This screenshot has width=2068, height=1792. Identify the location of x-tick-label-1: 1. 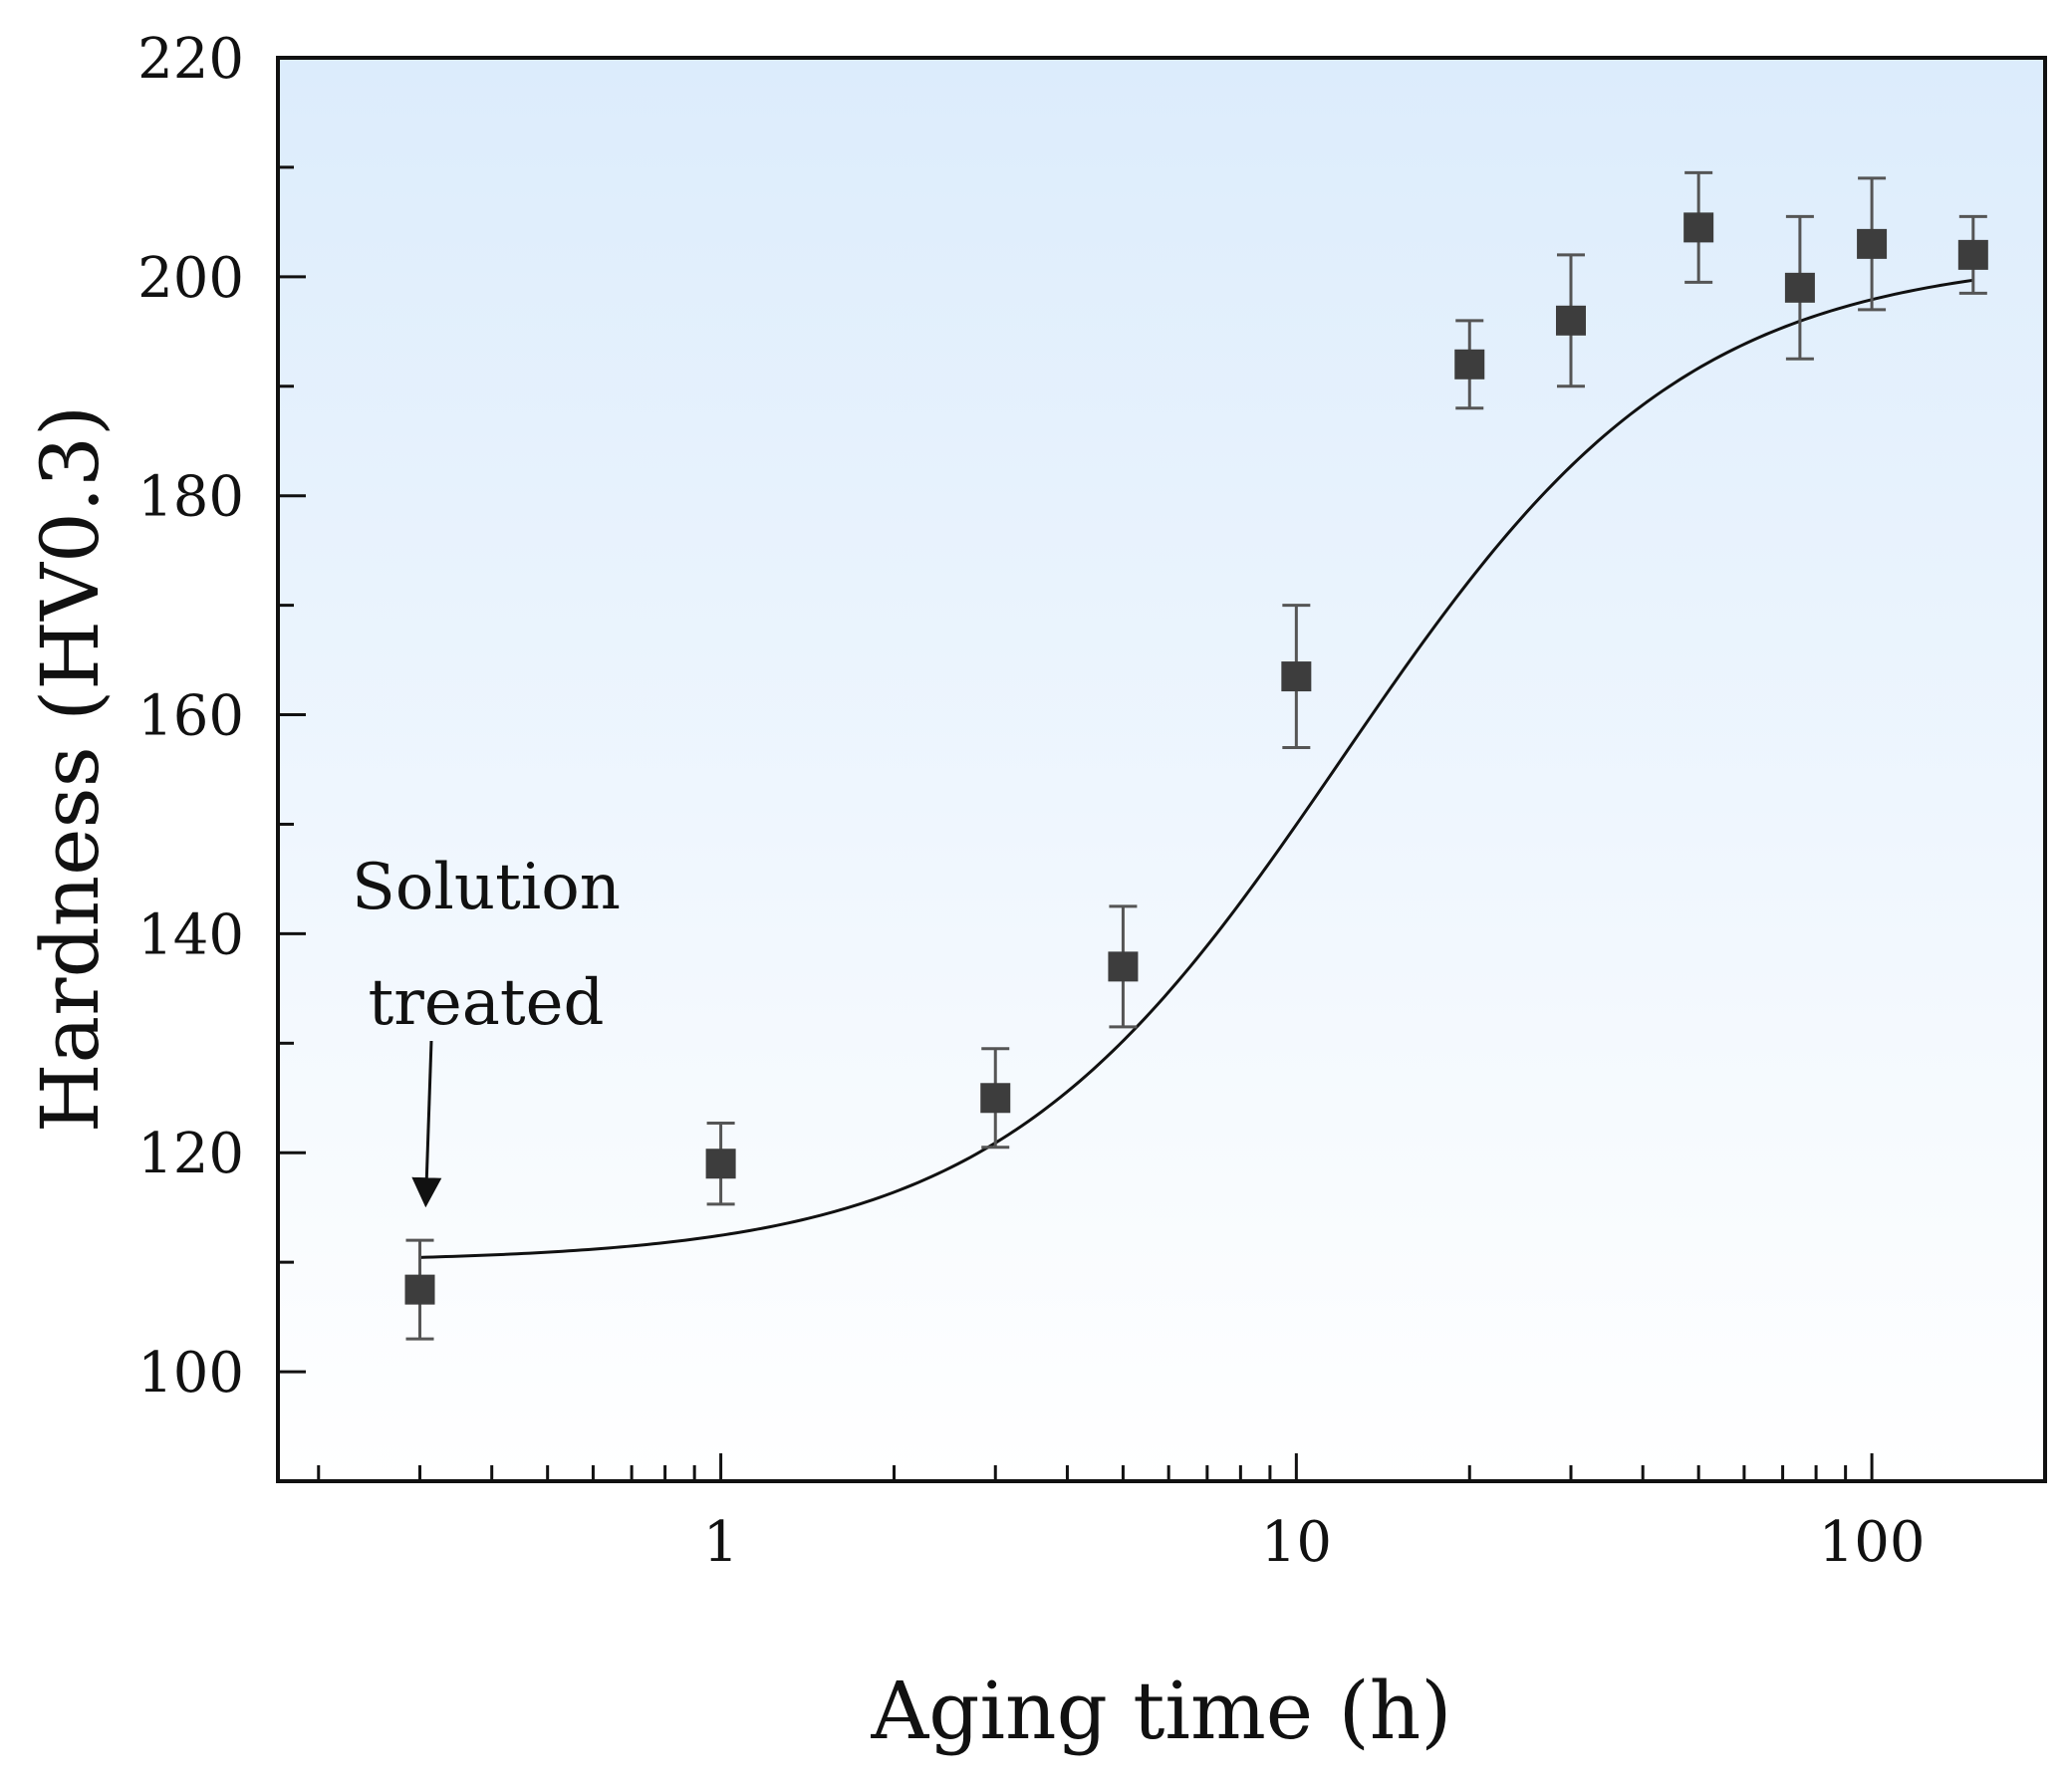
(721, 1542).